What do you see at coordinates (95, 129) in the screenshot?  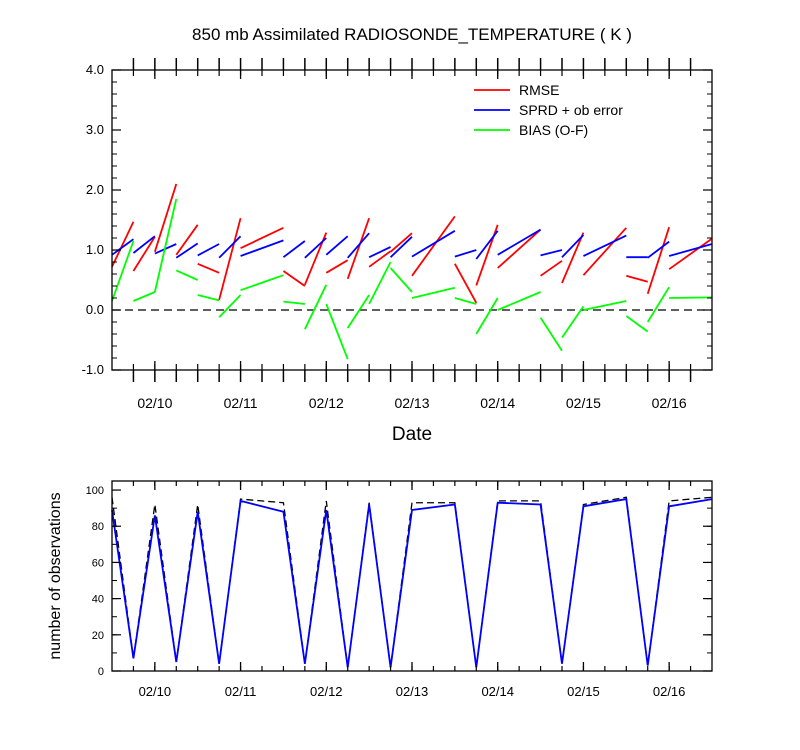 I see `y-tick-label: 3.0` at bounding box center [95, 129].